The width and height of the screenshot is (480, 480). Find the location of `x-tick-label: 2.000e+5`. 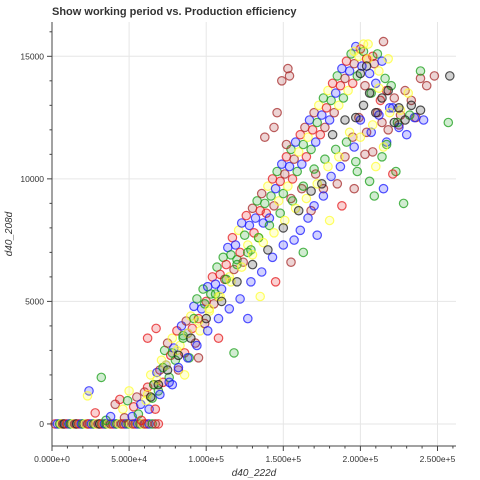

x-tick-label: 2.000e+5 is located at coordinates (361, 459).